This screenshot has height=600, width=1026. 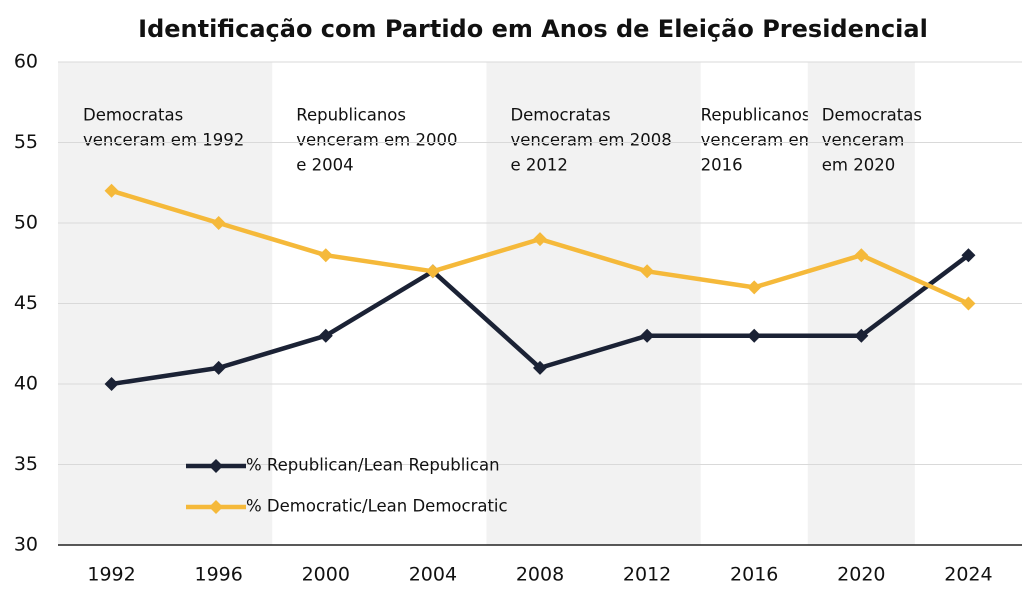 I want to click on annotation: venceram em 2000, so click(x=376, y=140).